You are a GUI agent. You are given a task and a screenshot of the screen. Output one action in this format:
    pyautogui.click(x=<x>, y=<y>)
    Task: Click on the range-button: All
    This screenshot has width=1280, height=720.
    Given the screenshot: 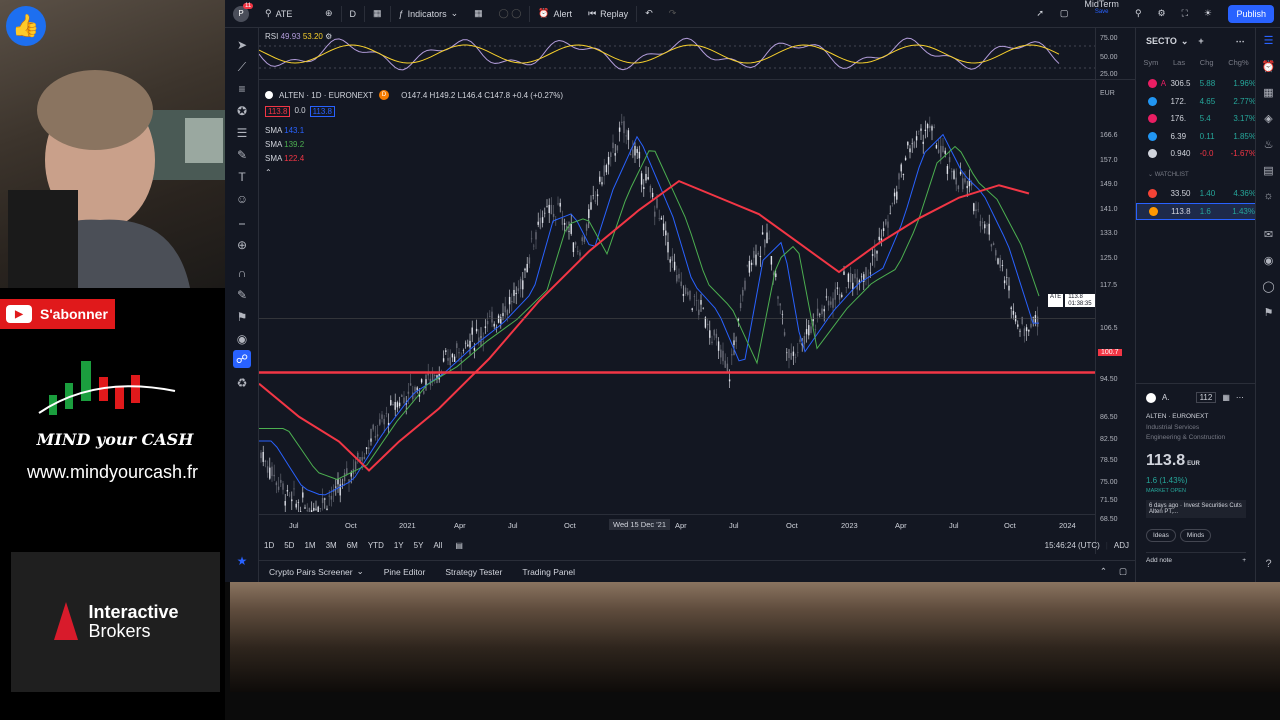 What is the action you would take?
    pyautogui.click(x=438, y=545)
    